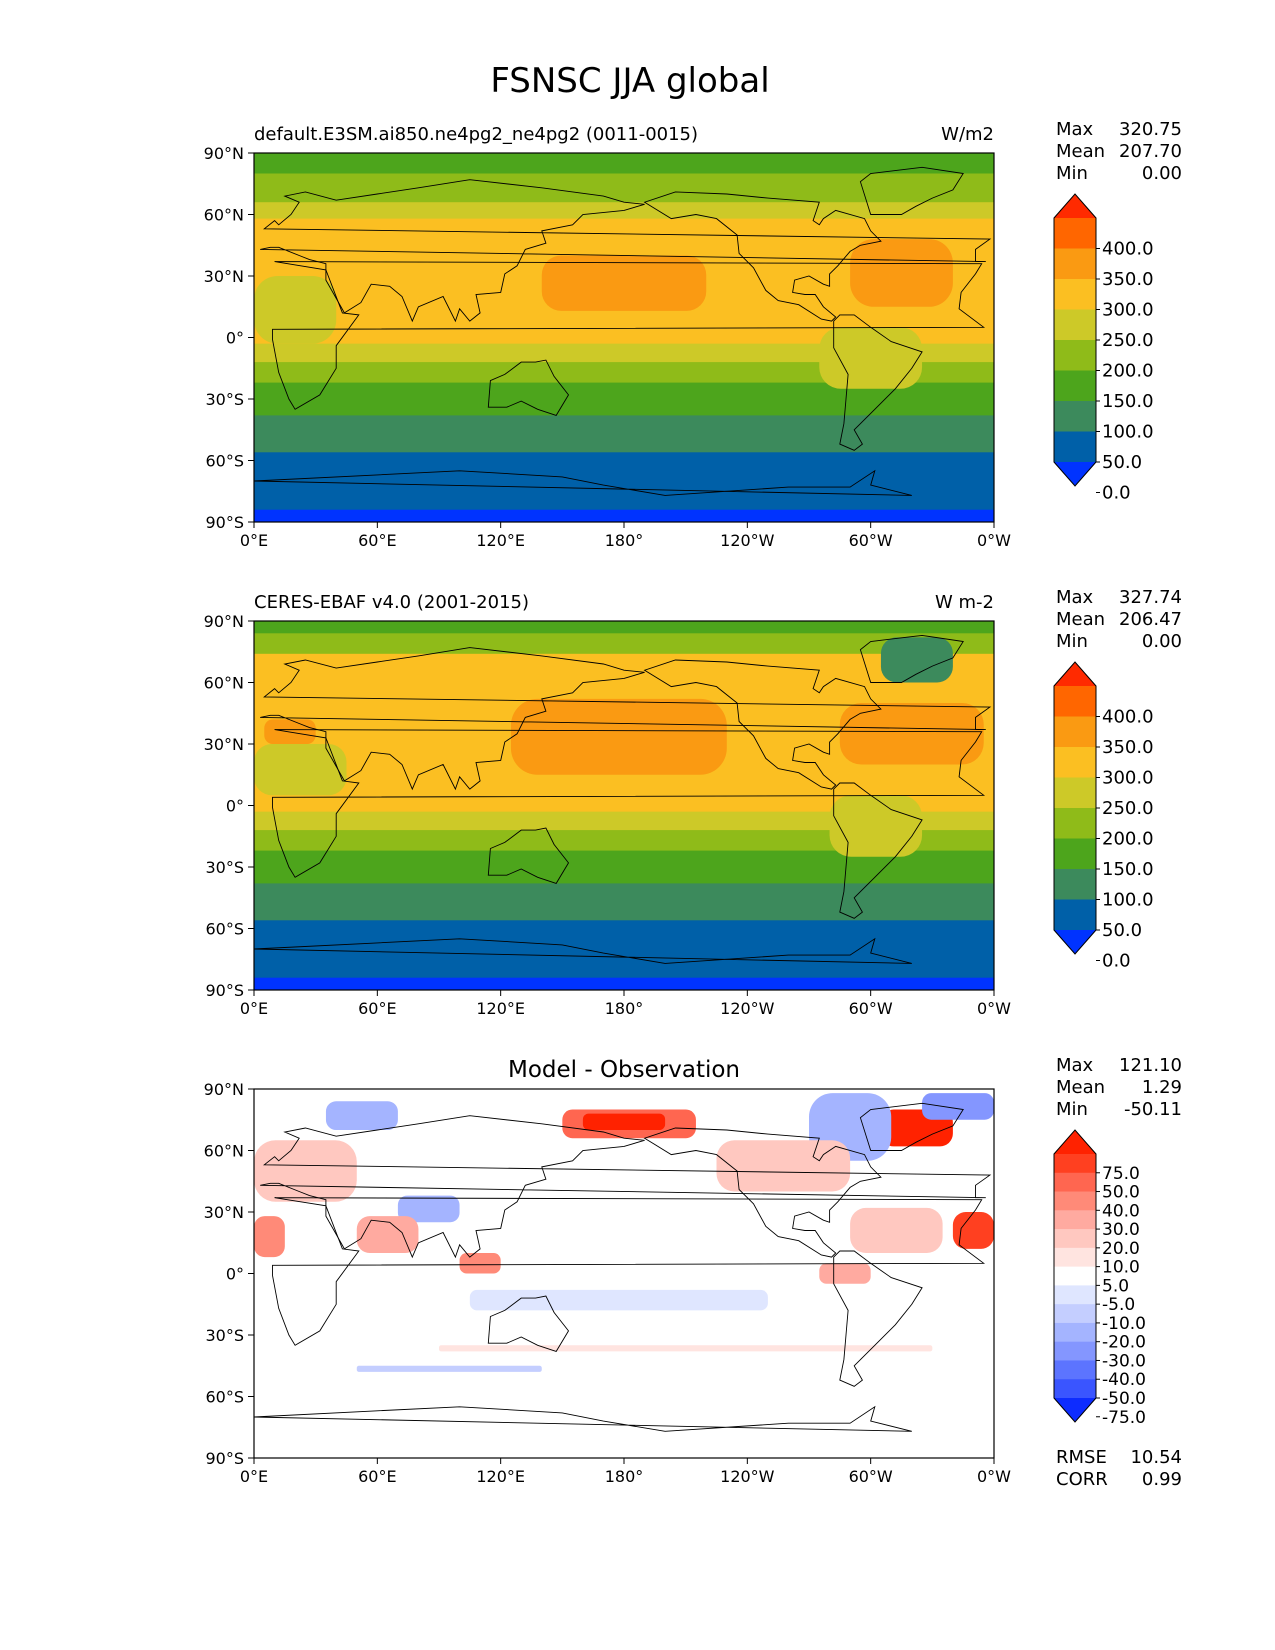 The height and width of the screenshot is (1650, 1275). I want to click on lon-tick-label: 0°W, so click(994, 1008).